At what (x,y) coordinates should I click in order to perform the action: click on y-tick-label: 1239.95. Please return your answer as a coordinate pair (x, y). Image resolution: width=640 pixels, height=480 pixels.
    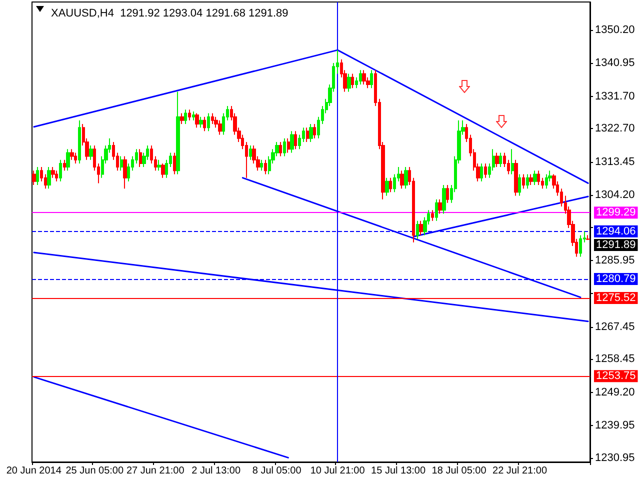
    Looking at the image, I should click on (615, 426).